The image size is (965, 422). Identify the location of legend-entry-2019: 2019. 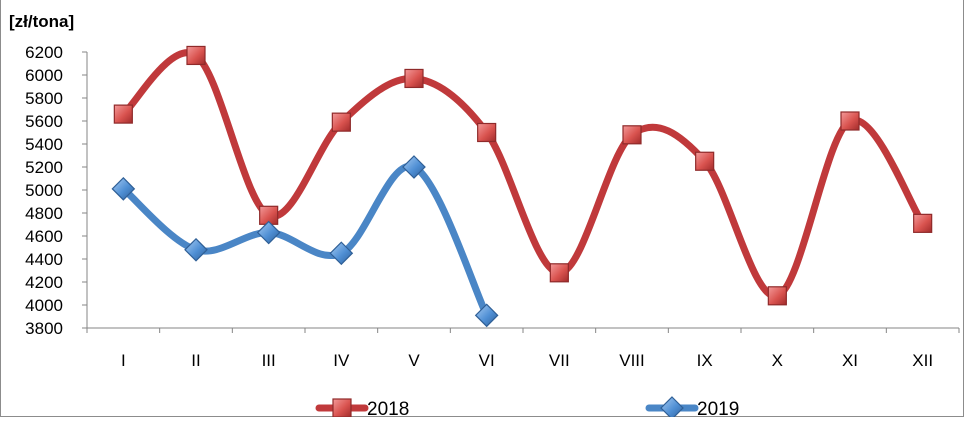
(692, 408).